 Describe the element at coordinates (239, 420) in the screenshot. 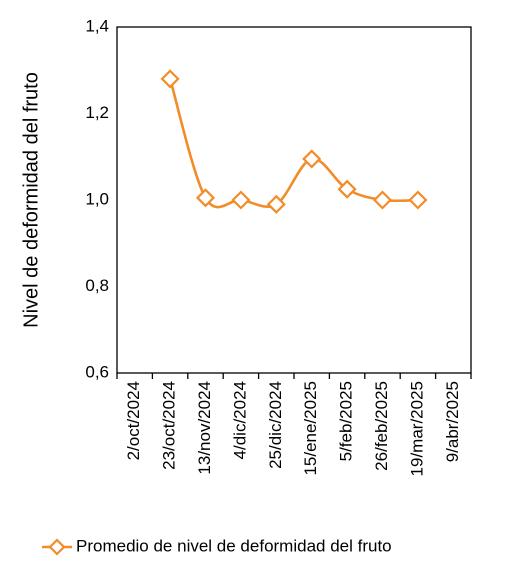

I see `x-tick-label: 4/dic/2024` at that location.